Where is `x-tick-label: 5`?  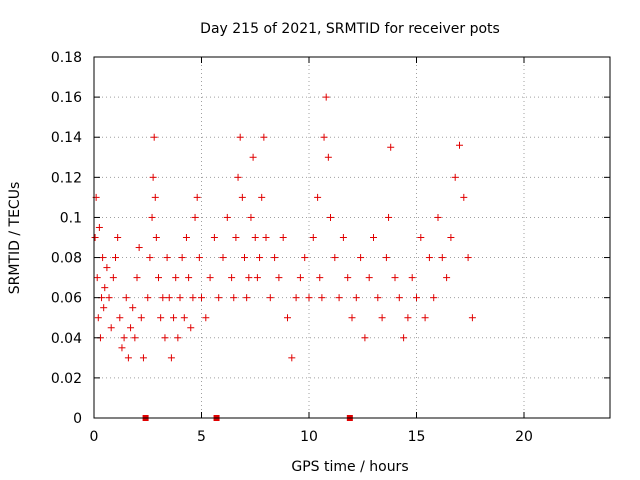
x-tick-label: 5 is located at coordinates (201, 437).